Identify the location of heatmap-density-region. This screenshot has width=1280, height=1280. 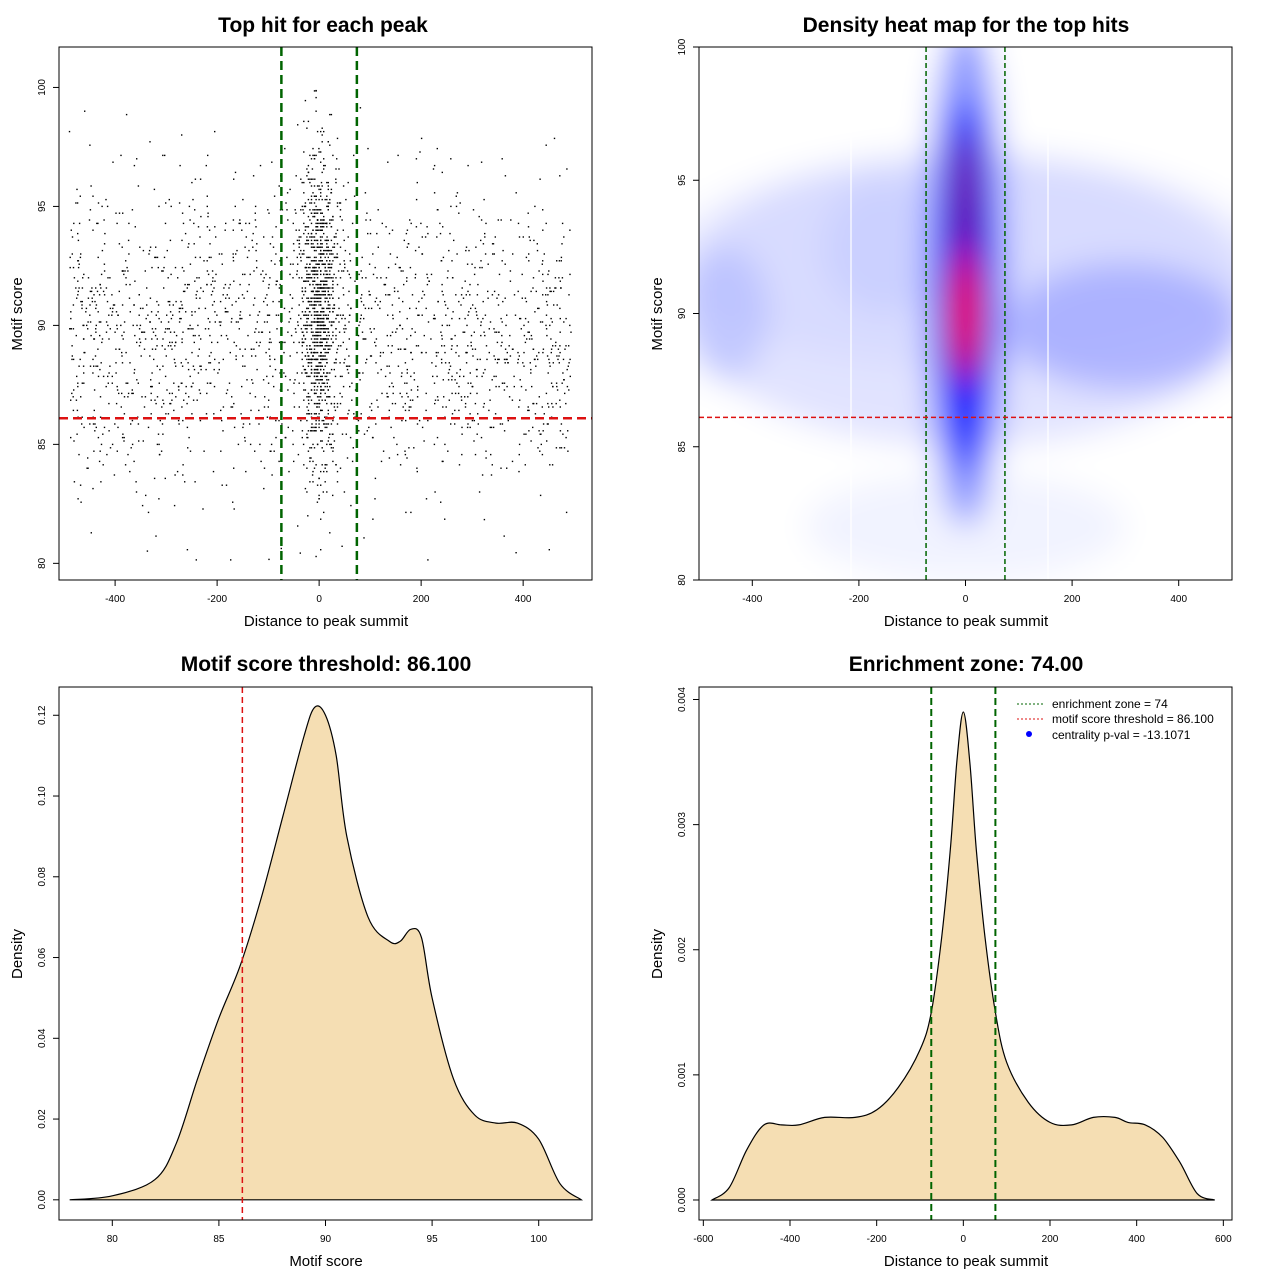
(1120, 326).